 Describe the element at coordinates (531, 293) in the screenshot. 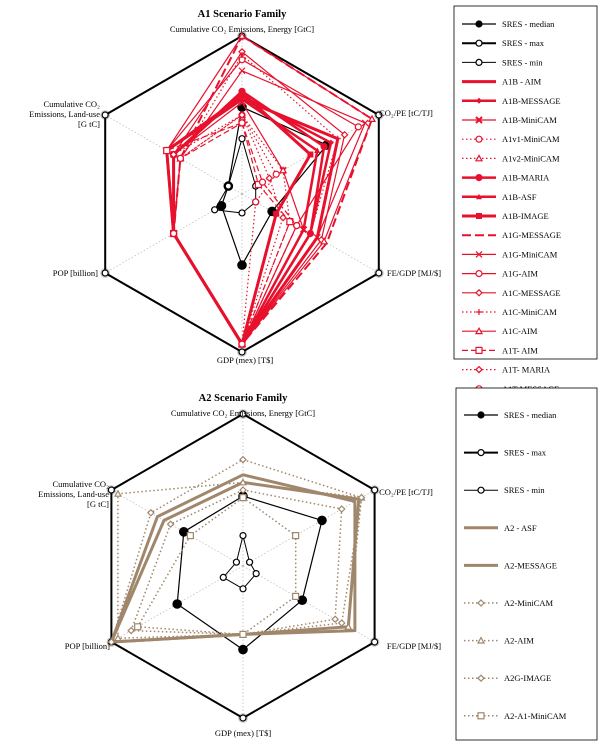

I see `legend-label: A1C-MESSAGE` at that location.